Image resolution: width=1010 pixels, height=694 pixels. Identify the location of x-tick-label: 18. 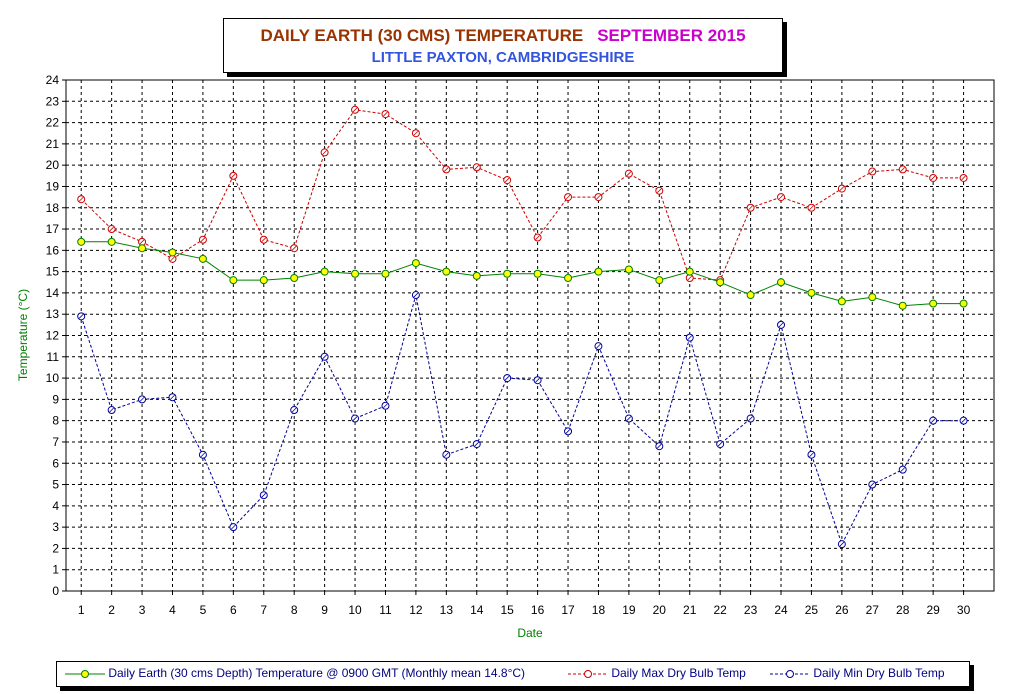
(599, 610).